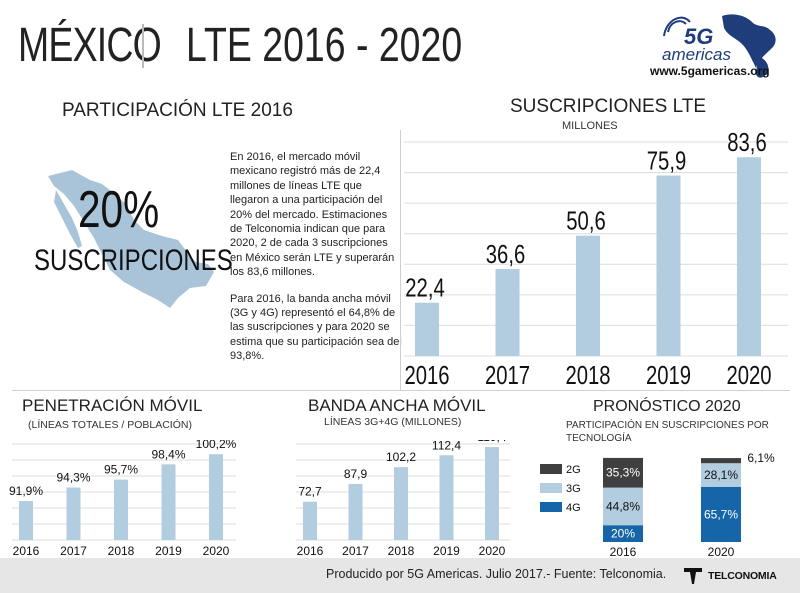 The image size is (800, 593). I want to click on data-label: 100,2%, so click(216, 445).